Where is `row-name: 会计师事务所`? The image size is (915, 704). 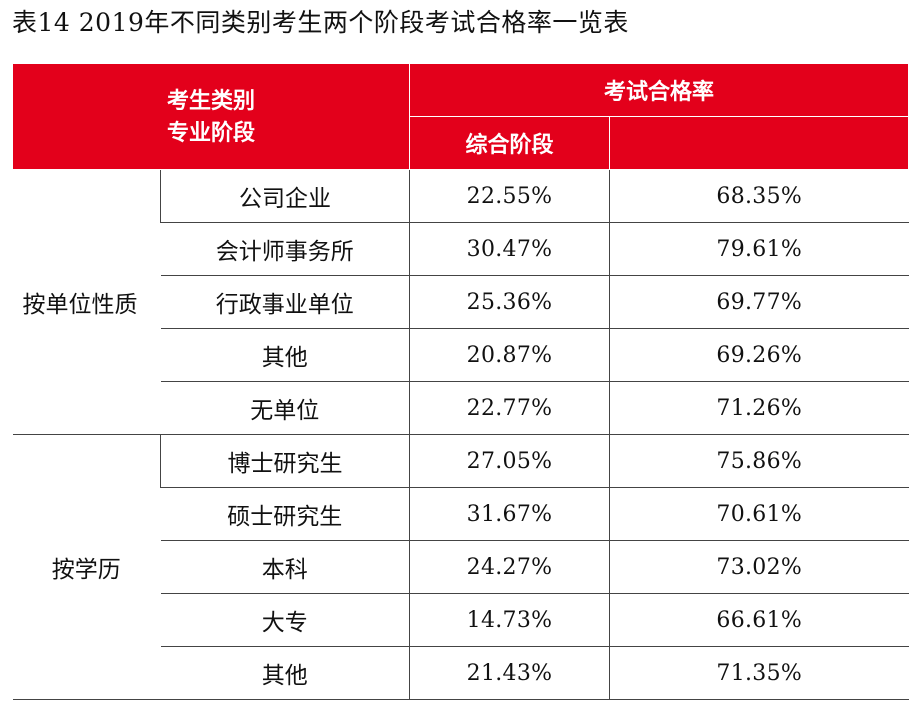 row-name: 会计师事务所 is located at coordinates (285, 249).